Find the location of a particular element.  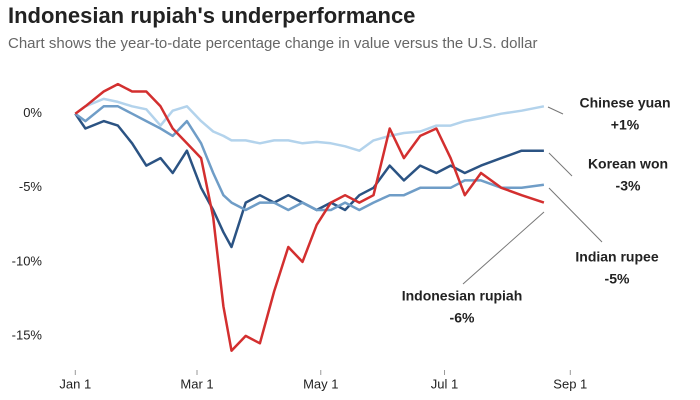

chart-title: Indonesian rupiah's underperformance is located at coordinates (211, 15).